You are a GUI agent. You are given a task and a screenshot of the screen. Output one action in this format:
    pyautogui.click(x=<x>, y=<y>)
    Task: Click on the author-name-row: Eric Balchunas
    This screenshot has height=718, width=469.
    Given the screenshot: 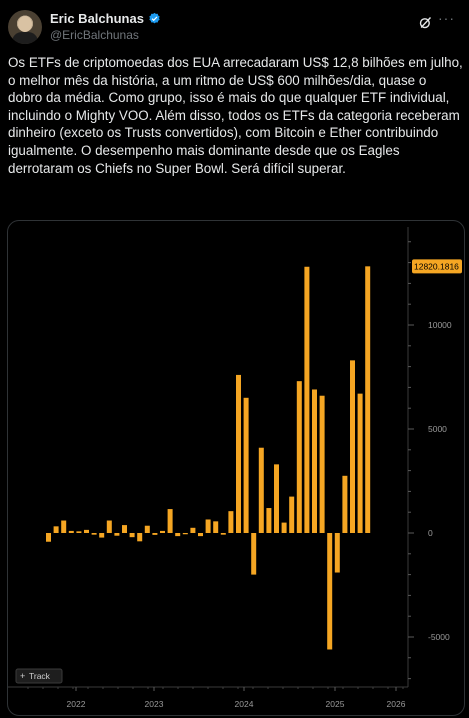 What is the action you would take?
    pyautogui.click(x=105, y=18)
    